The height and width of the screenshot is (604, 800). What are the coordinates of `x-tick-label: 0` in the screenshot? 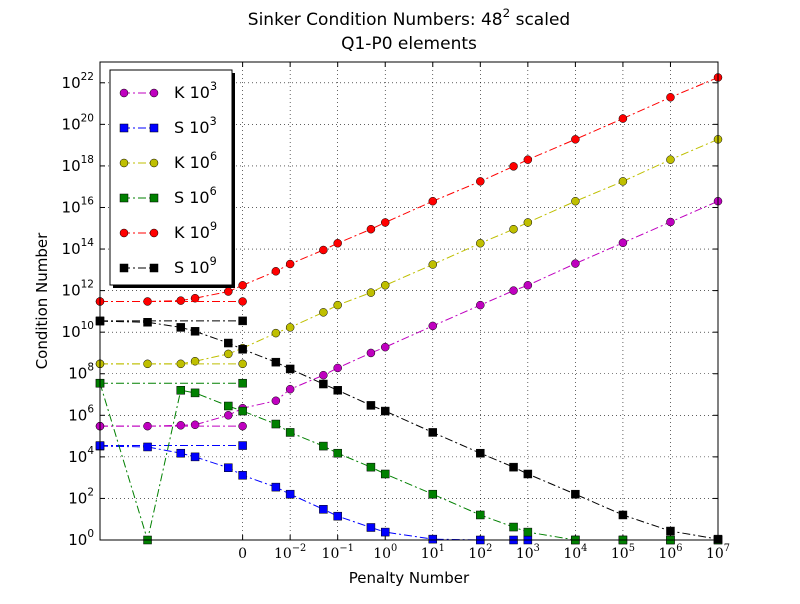 It's located at (242, 554).